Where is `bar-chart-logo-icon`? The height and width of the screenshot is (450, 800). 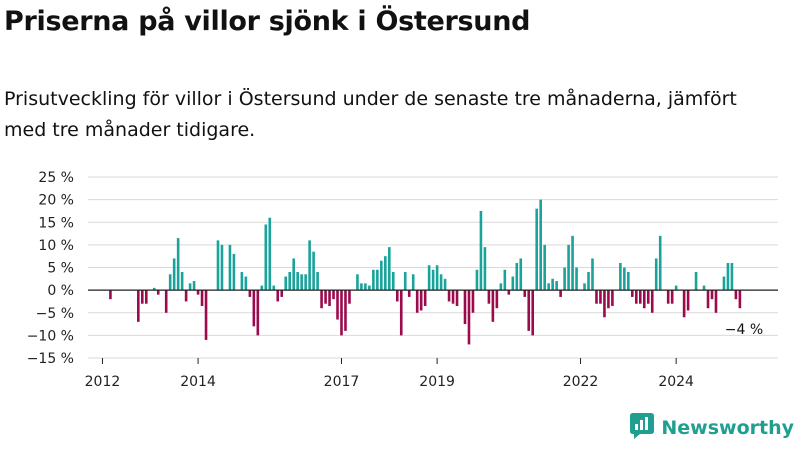 bar-chart-logo-icon is located at coordinates (642, 428).